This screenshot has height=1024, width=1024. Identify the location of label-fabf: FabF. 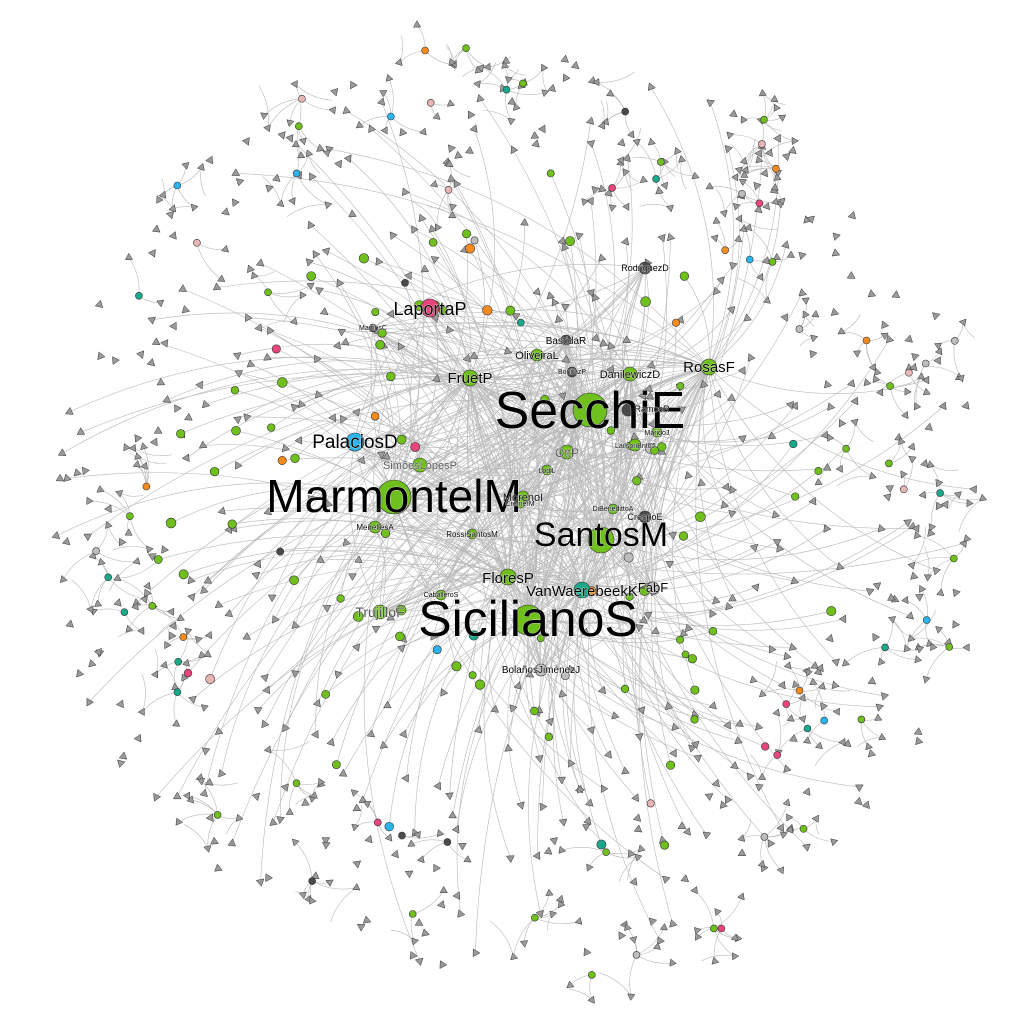
(653, 587).